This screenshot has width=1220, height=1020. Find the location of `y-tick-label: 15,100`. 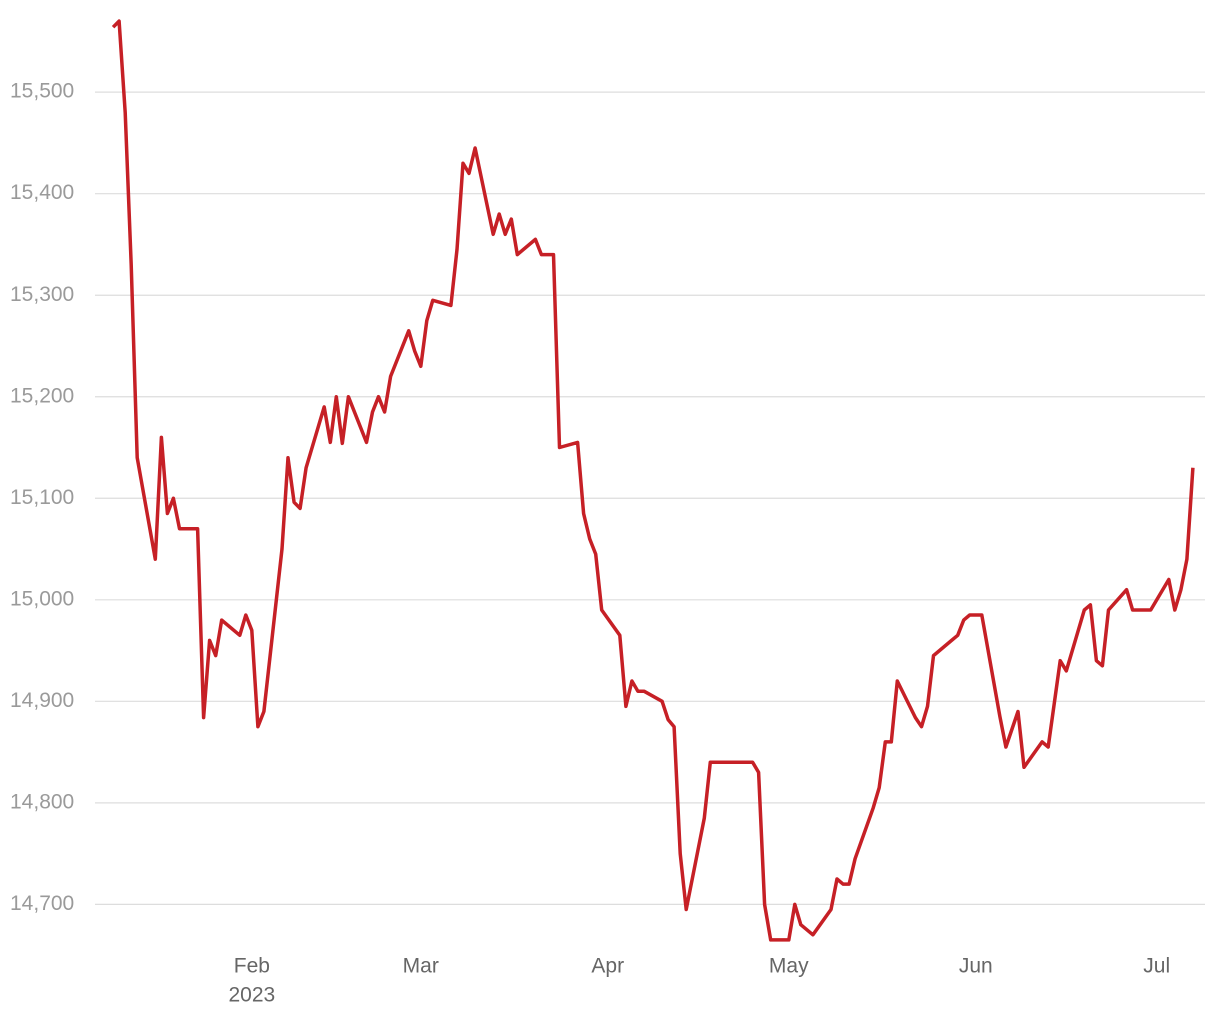

y-tick-label: 15,100 is located at coordinates (42, 497).